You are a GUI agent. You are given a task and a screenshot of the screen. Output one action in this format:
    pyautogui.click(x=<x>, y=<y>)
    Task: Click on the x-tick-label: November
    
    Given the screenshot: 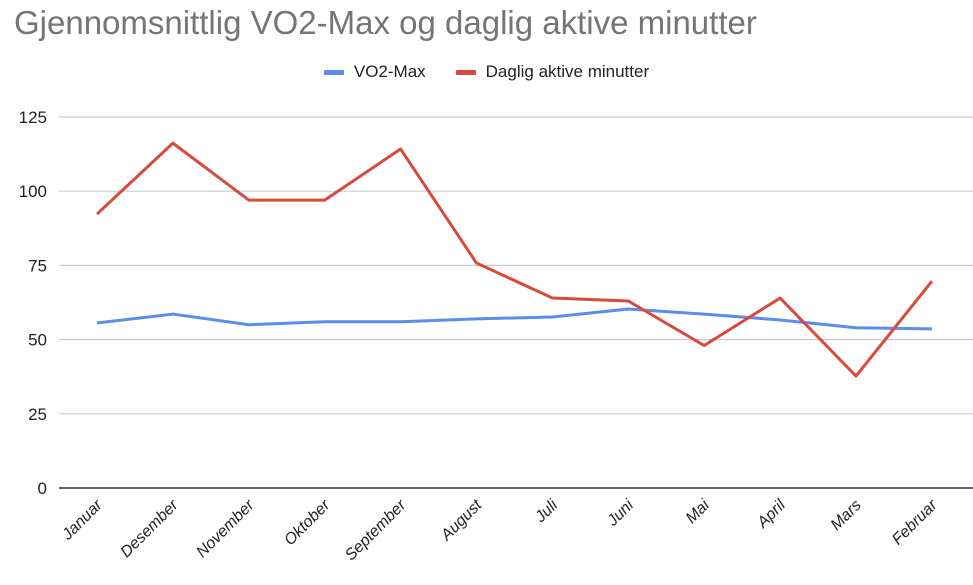 What is the action you would take?
    pyautogui.click(x=225, y=528)
    